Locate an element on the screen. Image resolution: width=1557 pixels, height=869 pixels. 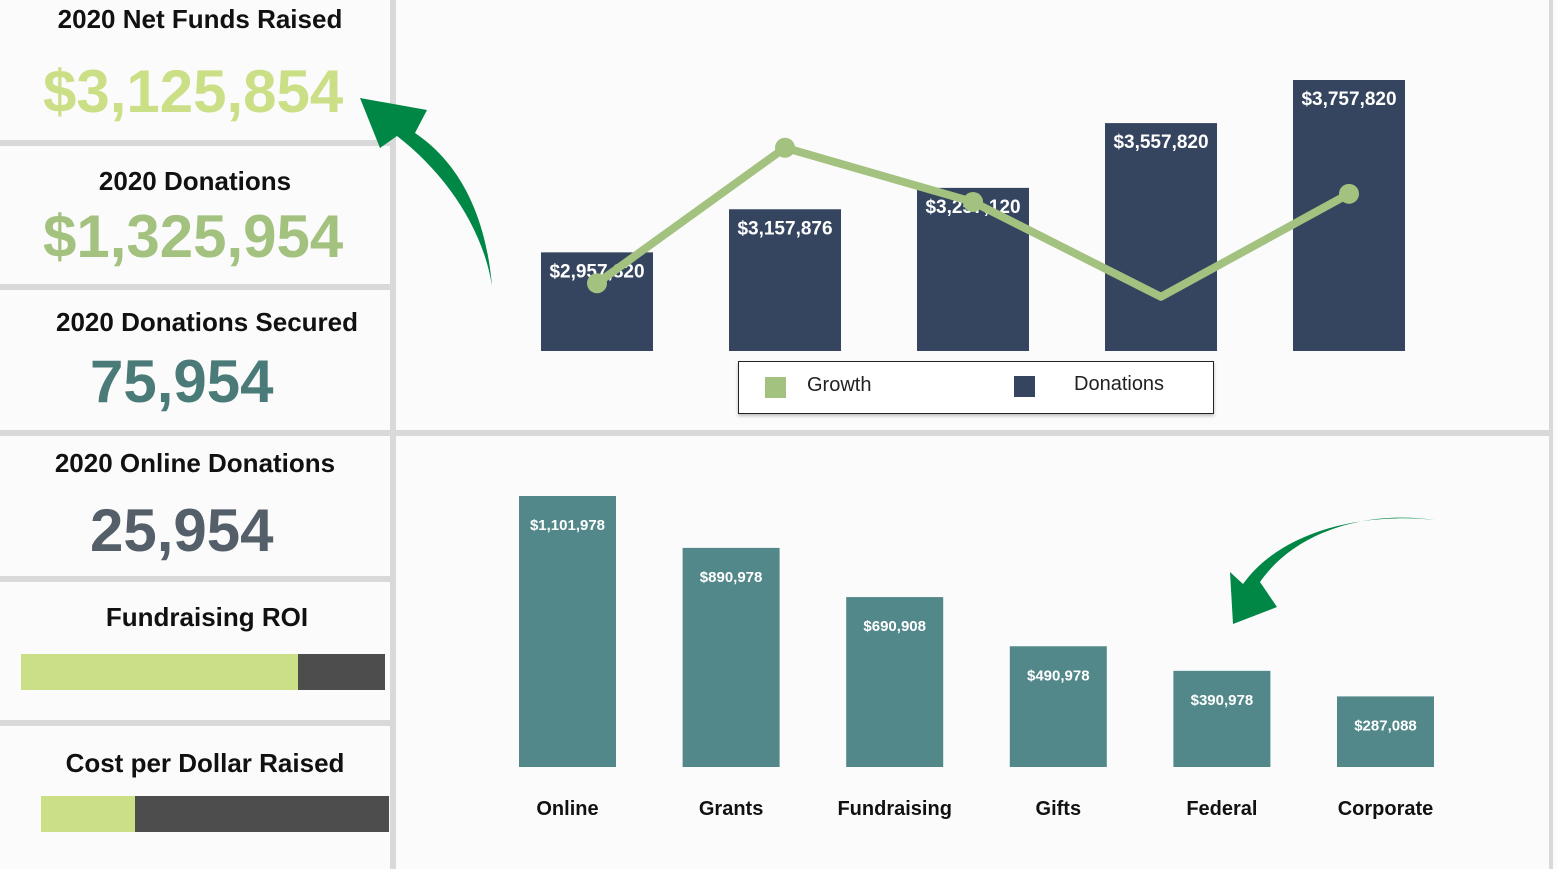
kpi-roi: Fundraising ROI is located at coordinates (195, 651).